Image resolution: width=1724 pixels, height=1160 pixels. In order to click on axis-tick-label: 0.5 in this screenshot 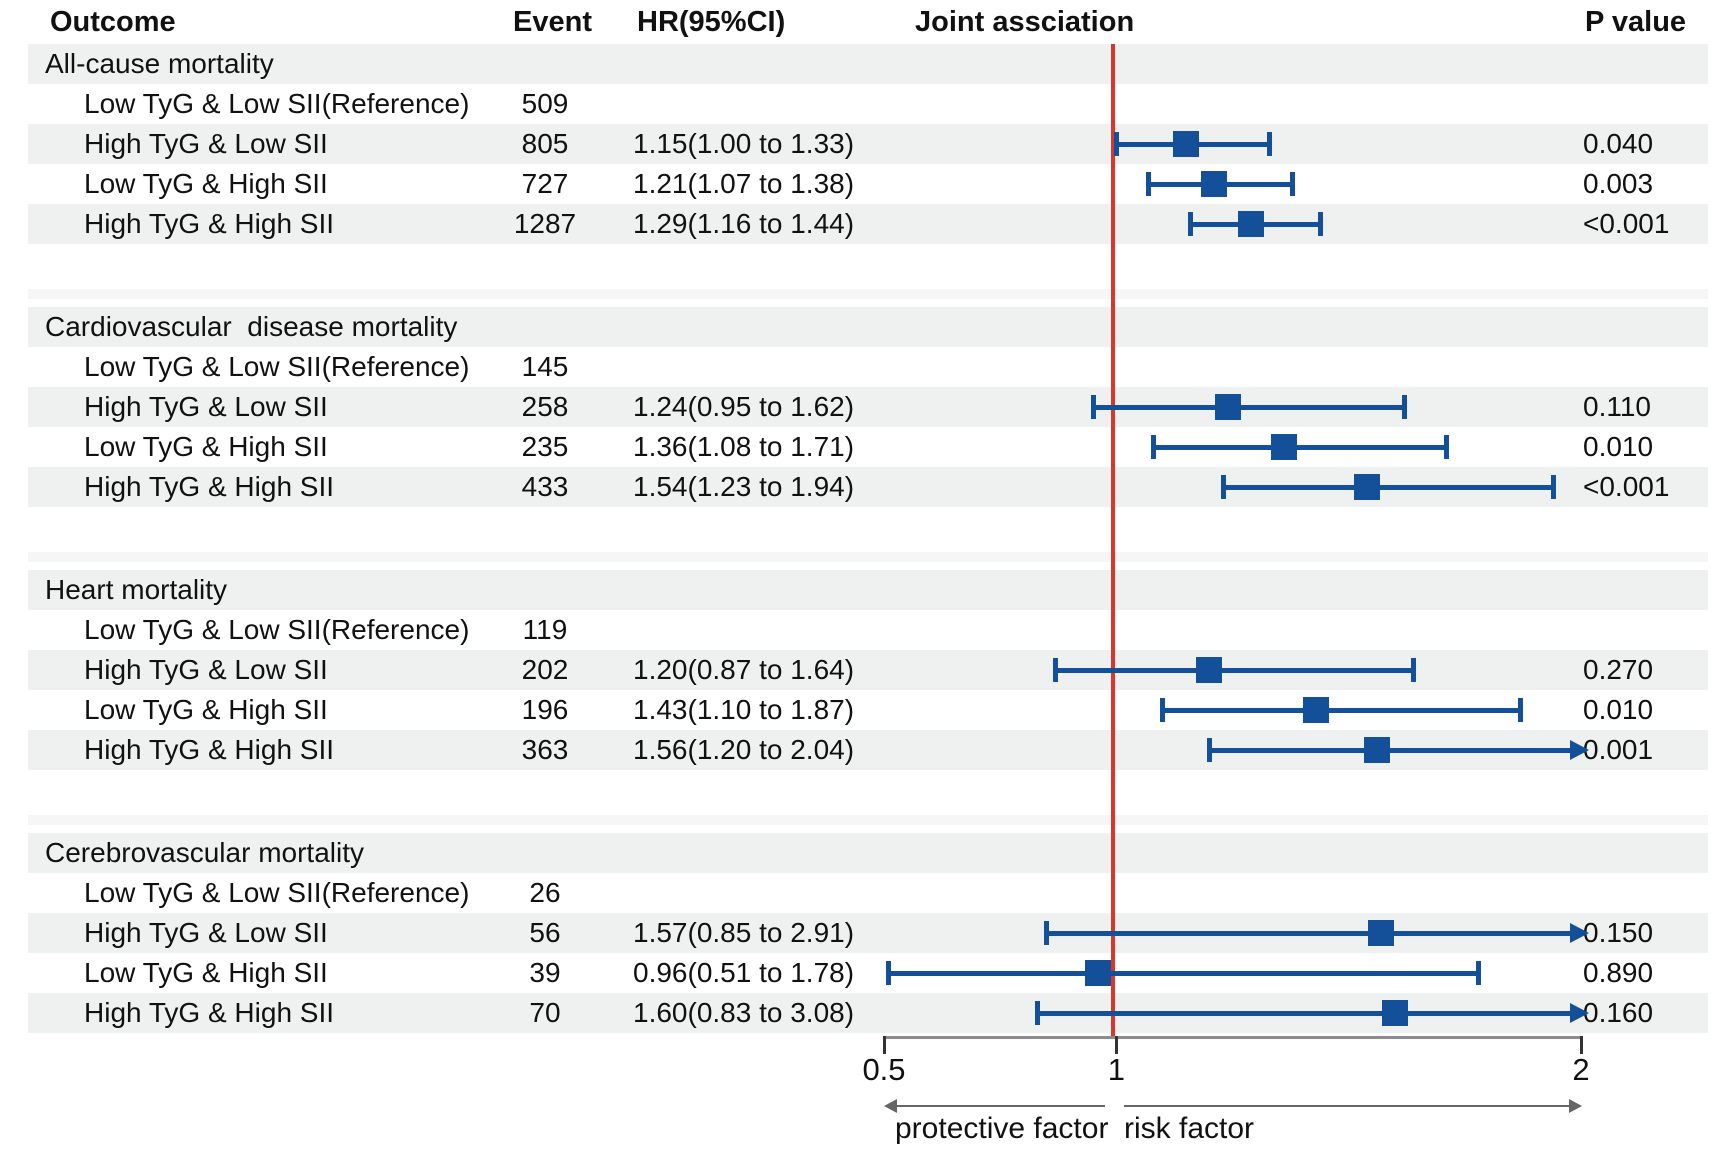, I will do `click(884, 1069)`.